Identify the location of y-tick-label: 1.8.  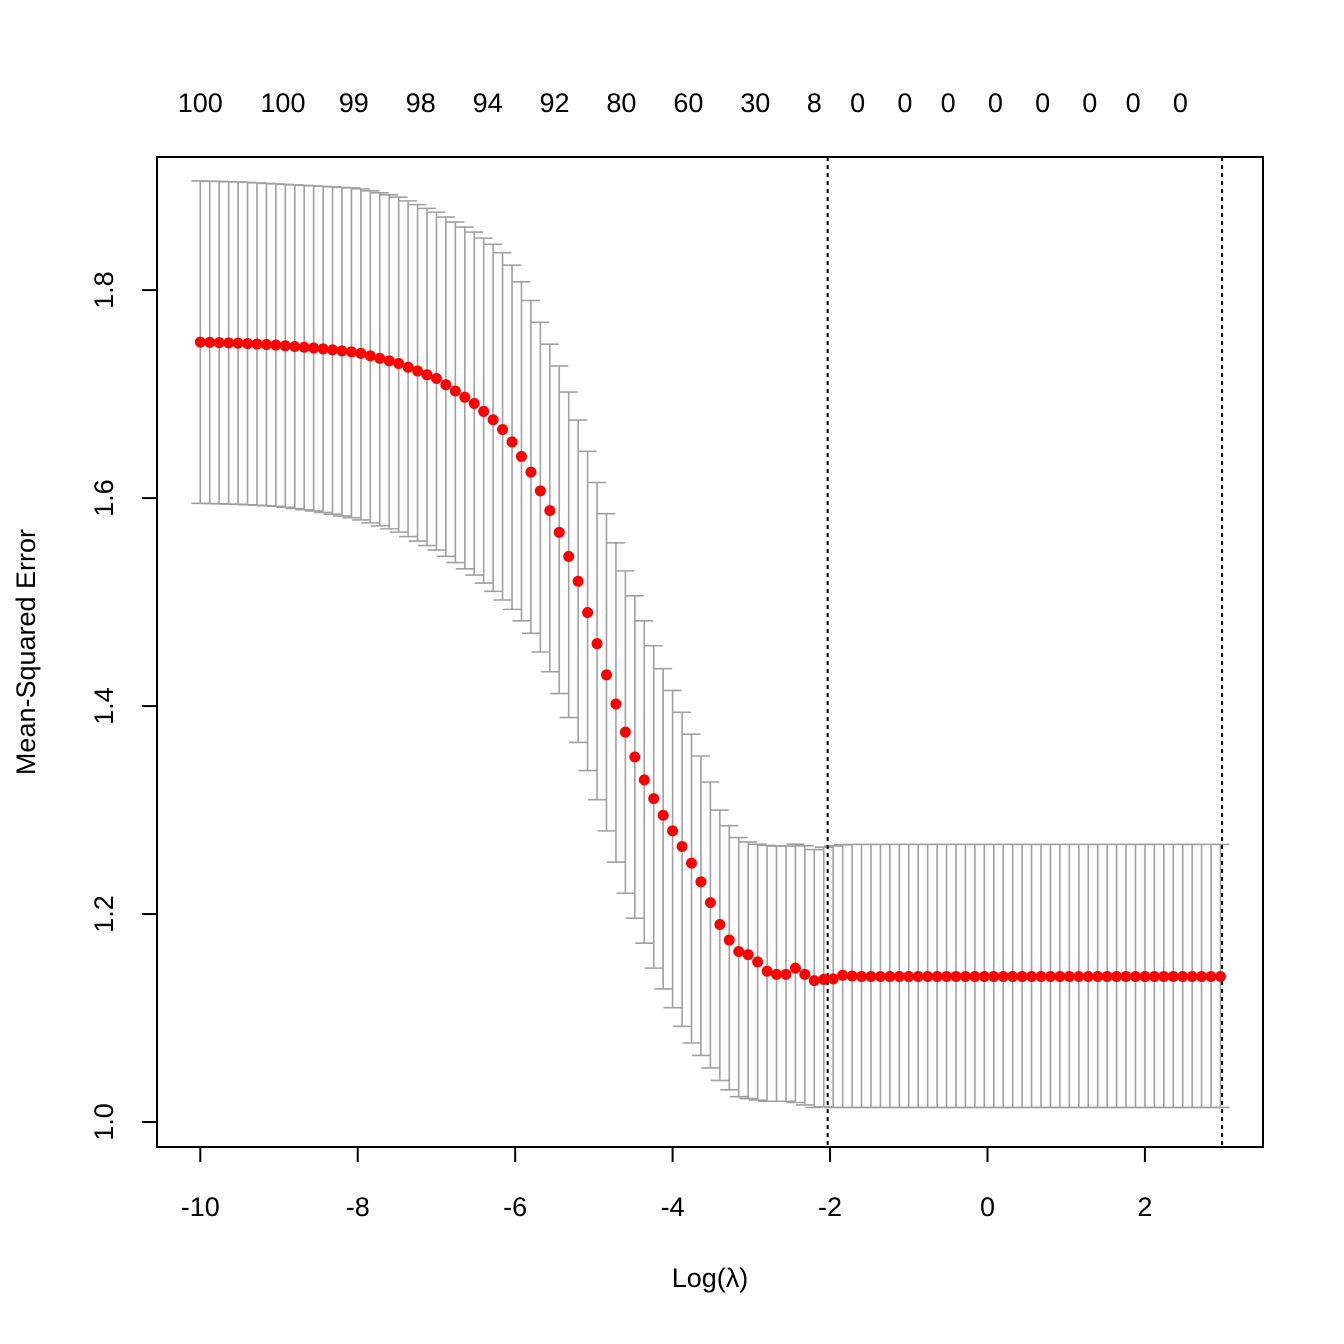
(104, 290).